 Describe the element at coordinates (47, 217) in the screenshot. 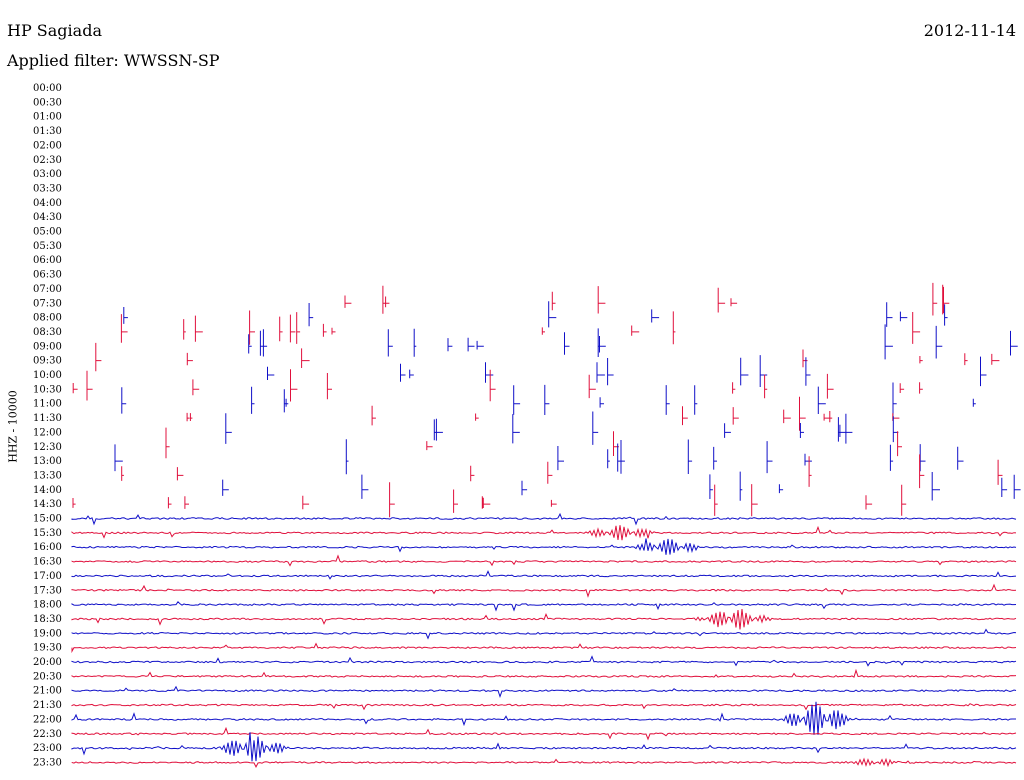

I see `time-tick-label: 04:30` at that location.